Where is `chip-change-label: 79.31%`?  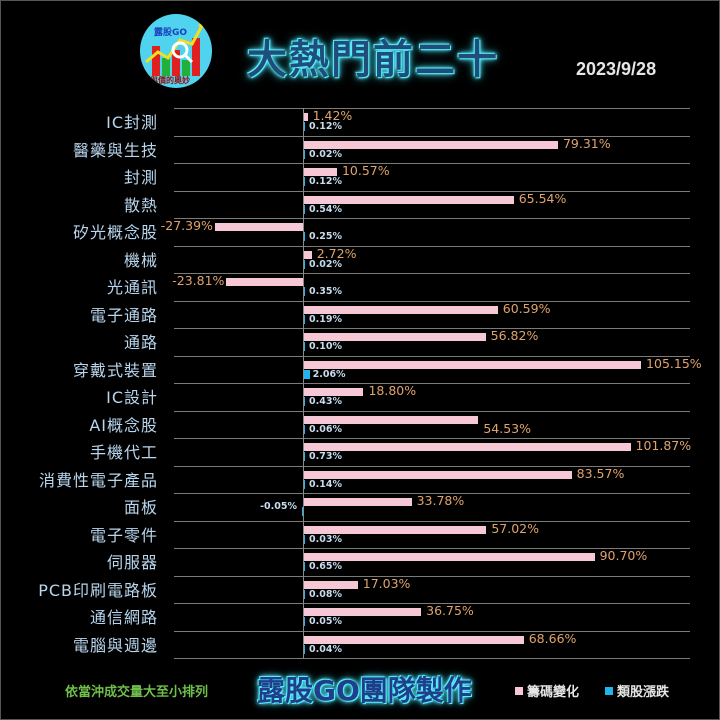
chip-change-label: 79.31% is located at coordinates (586, 143).